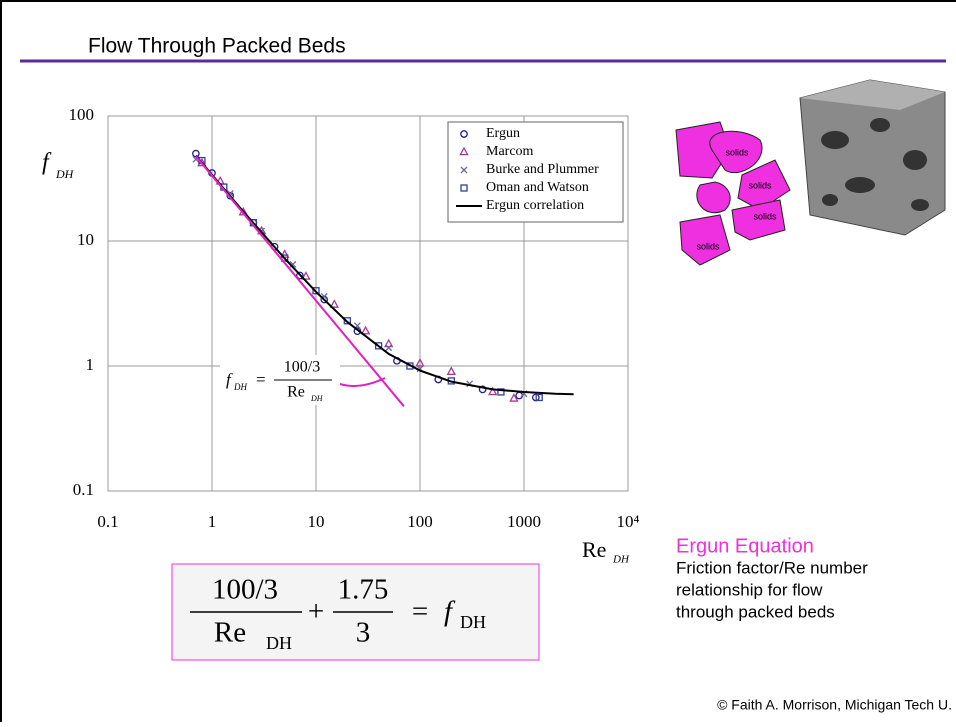 The height and width of the screenshot is (727, 956). Describe the element at coordinates (47, 163) in the screenshot. I see `y-axis-label: f` at that location.